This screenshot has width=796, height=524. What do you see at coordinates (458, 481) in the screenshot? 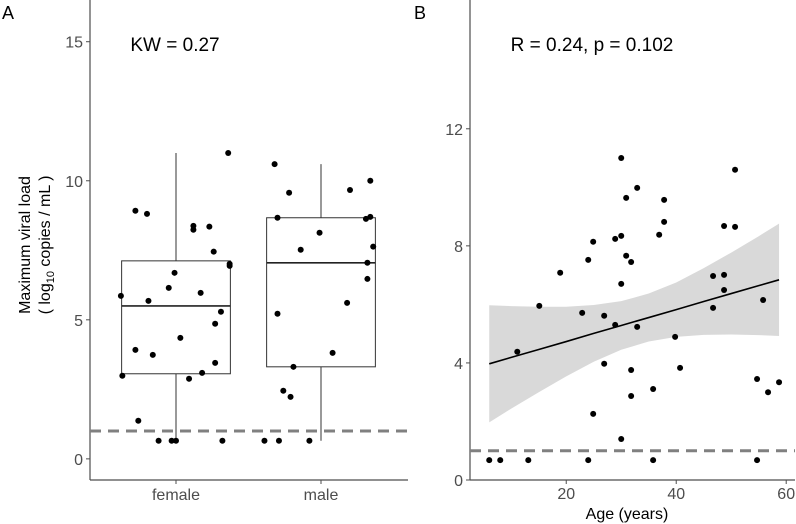
I see `y-tick-label-b: 0` at bounding box center [458, 481].